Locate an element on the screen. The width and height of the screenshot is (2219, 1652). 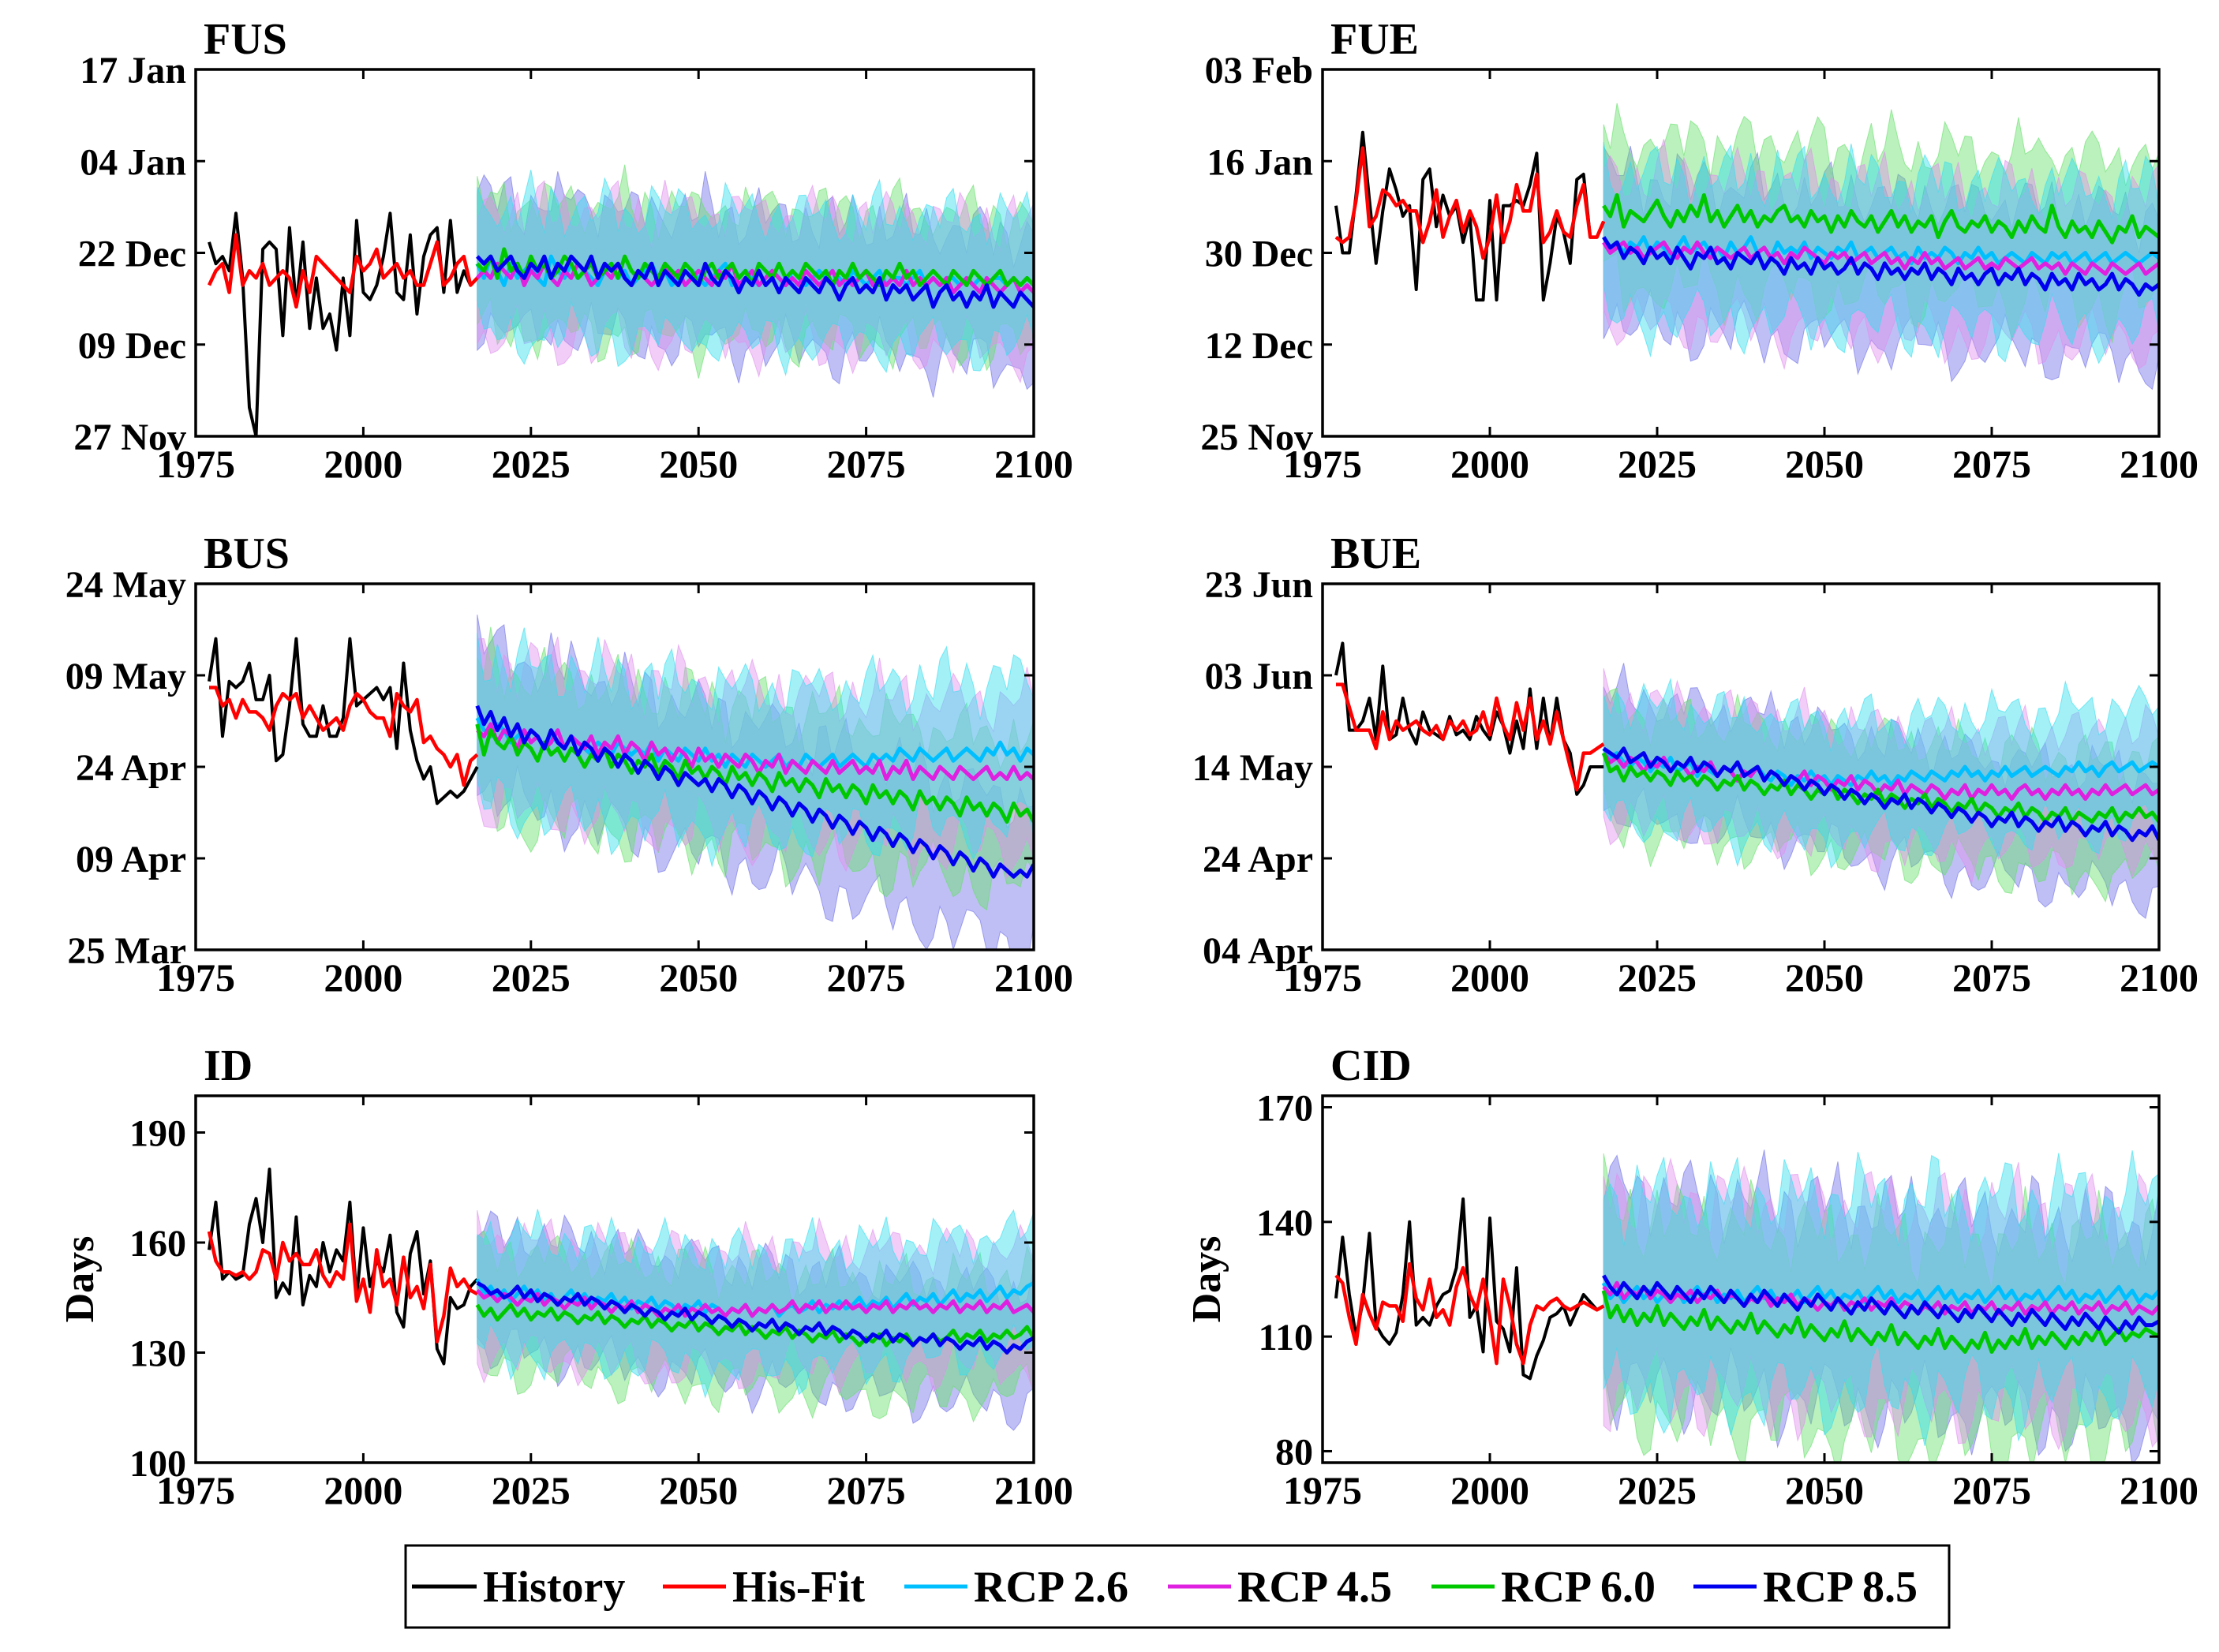
legend-item-his-fit: His-Fit is located at coordinates (764, 1587).